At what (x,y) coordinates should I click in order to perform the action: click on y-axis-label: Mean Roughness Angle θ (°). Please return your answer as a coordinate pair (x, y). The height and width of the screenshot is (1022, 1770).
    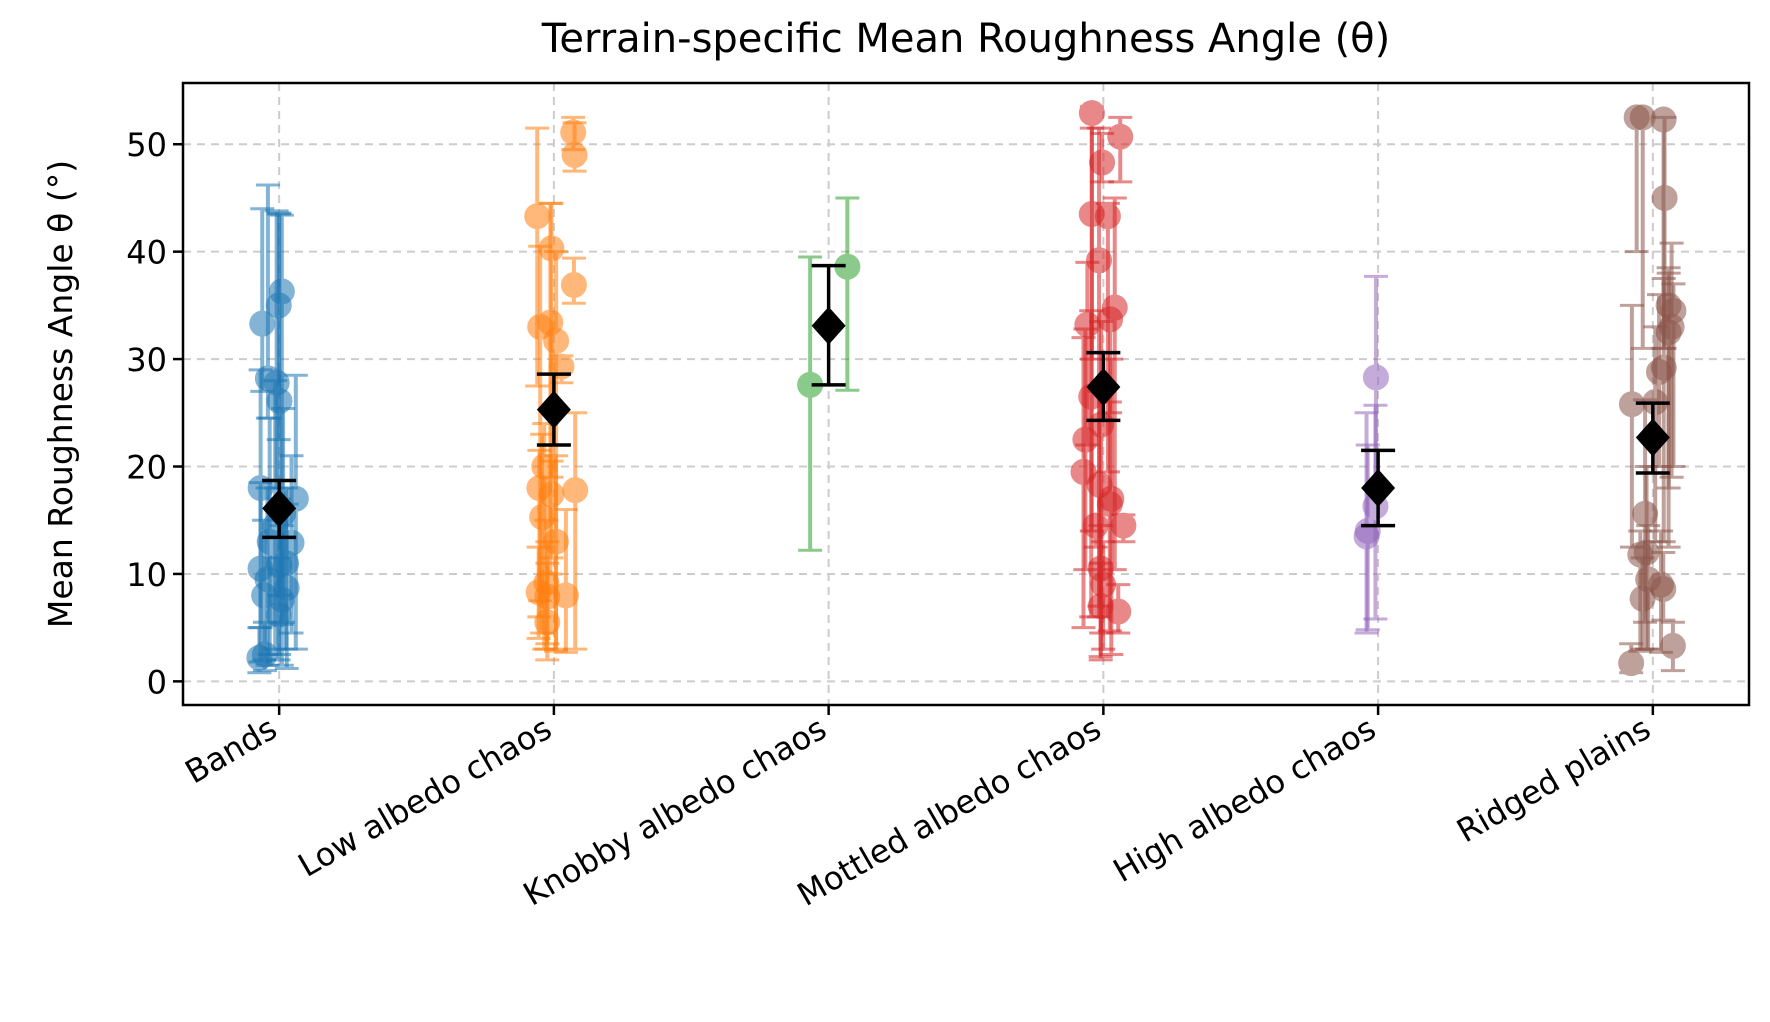
    Looking at the image, I should click on (60, 394).